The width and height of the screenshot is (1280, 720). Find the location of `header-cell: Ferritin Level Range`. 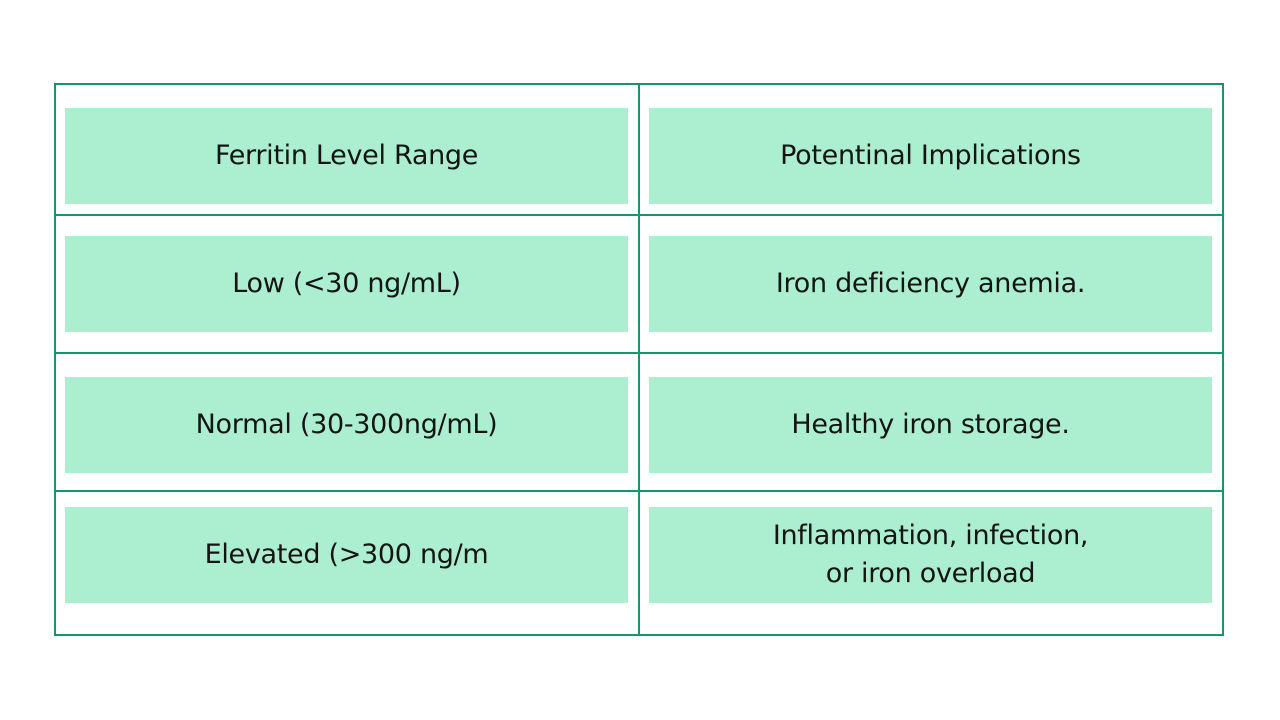

header-cell: Ferritin Level Range is located at coordinates (346, 156).